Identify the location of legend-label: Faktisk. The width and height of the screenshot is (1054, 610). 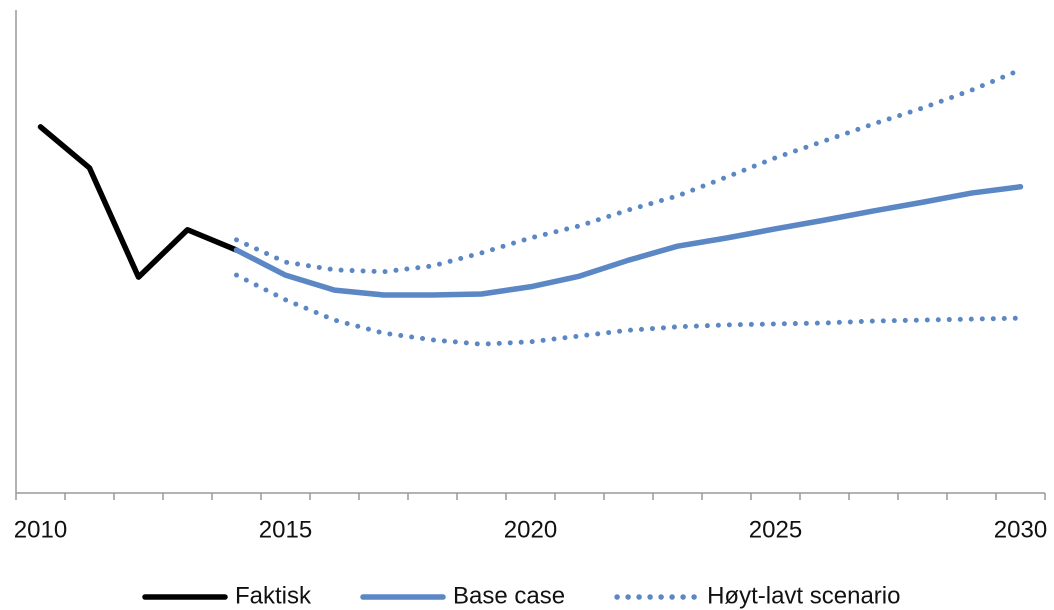
(273, 595).